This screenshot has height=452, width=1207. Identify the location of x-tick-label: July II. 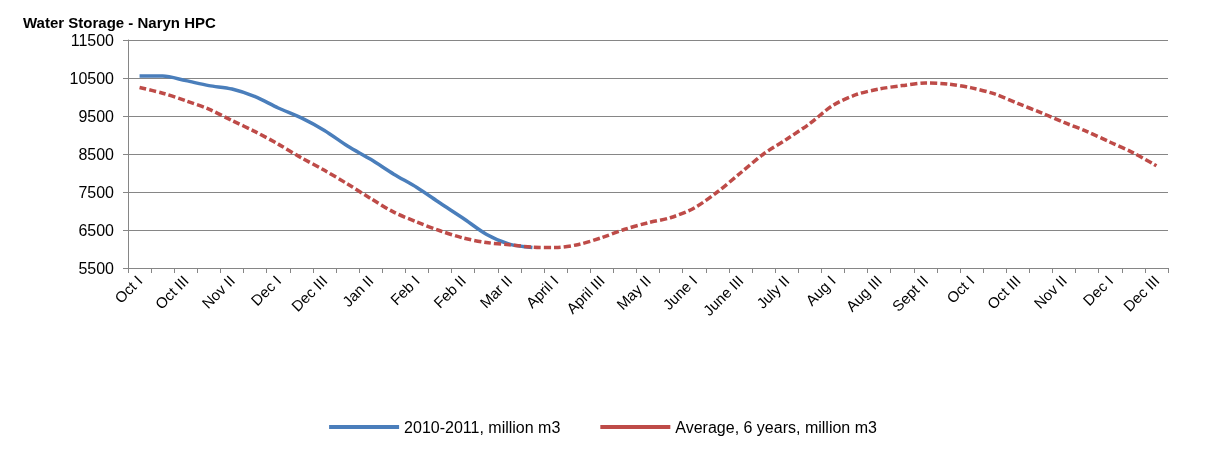
(772, 291).